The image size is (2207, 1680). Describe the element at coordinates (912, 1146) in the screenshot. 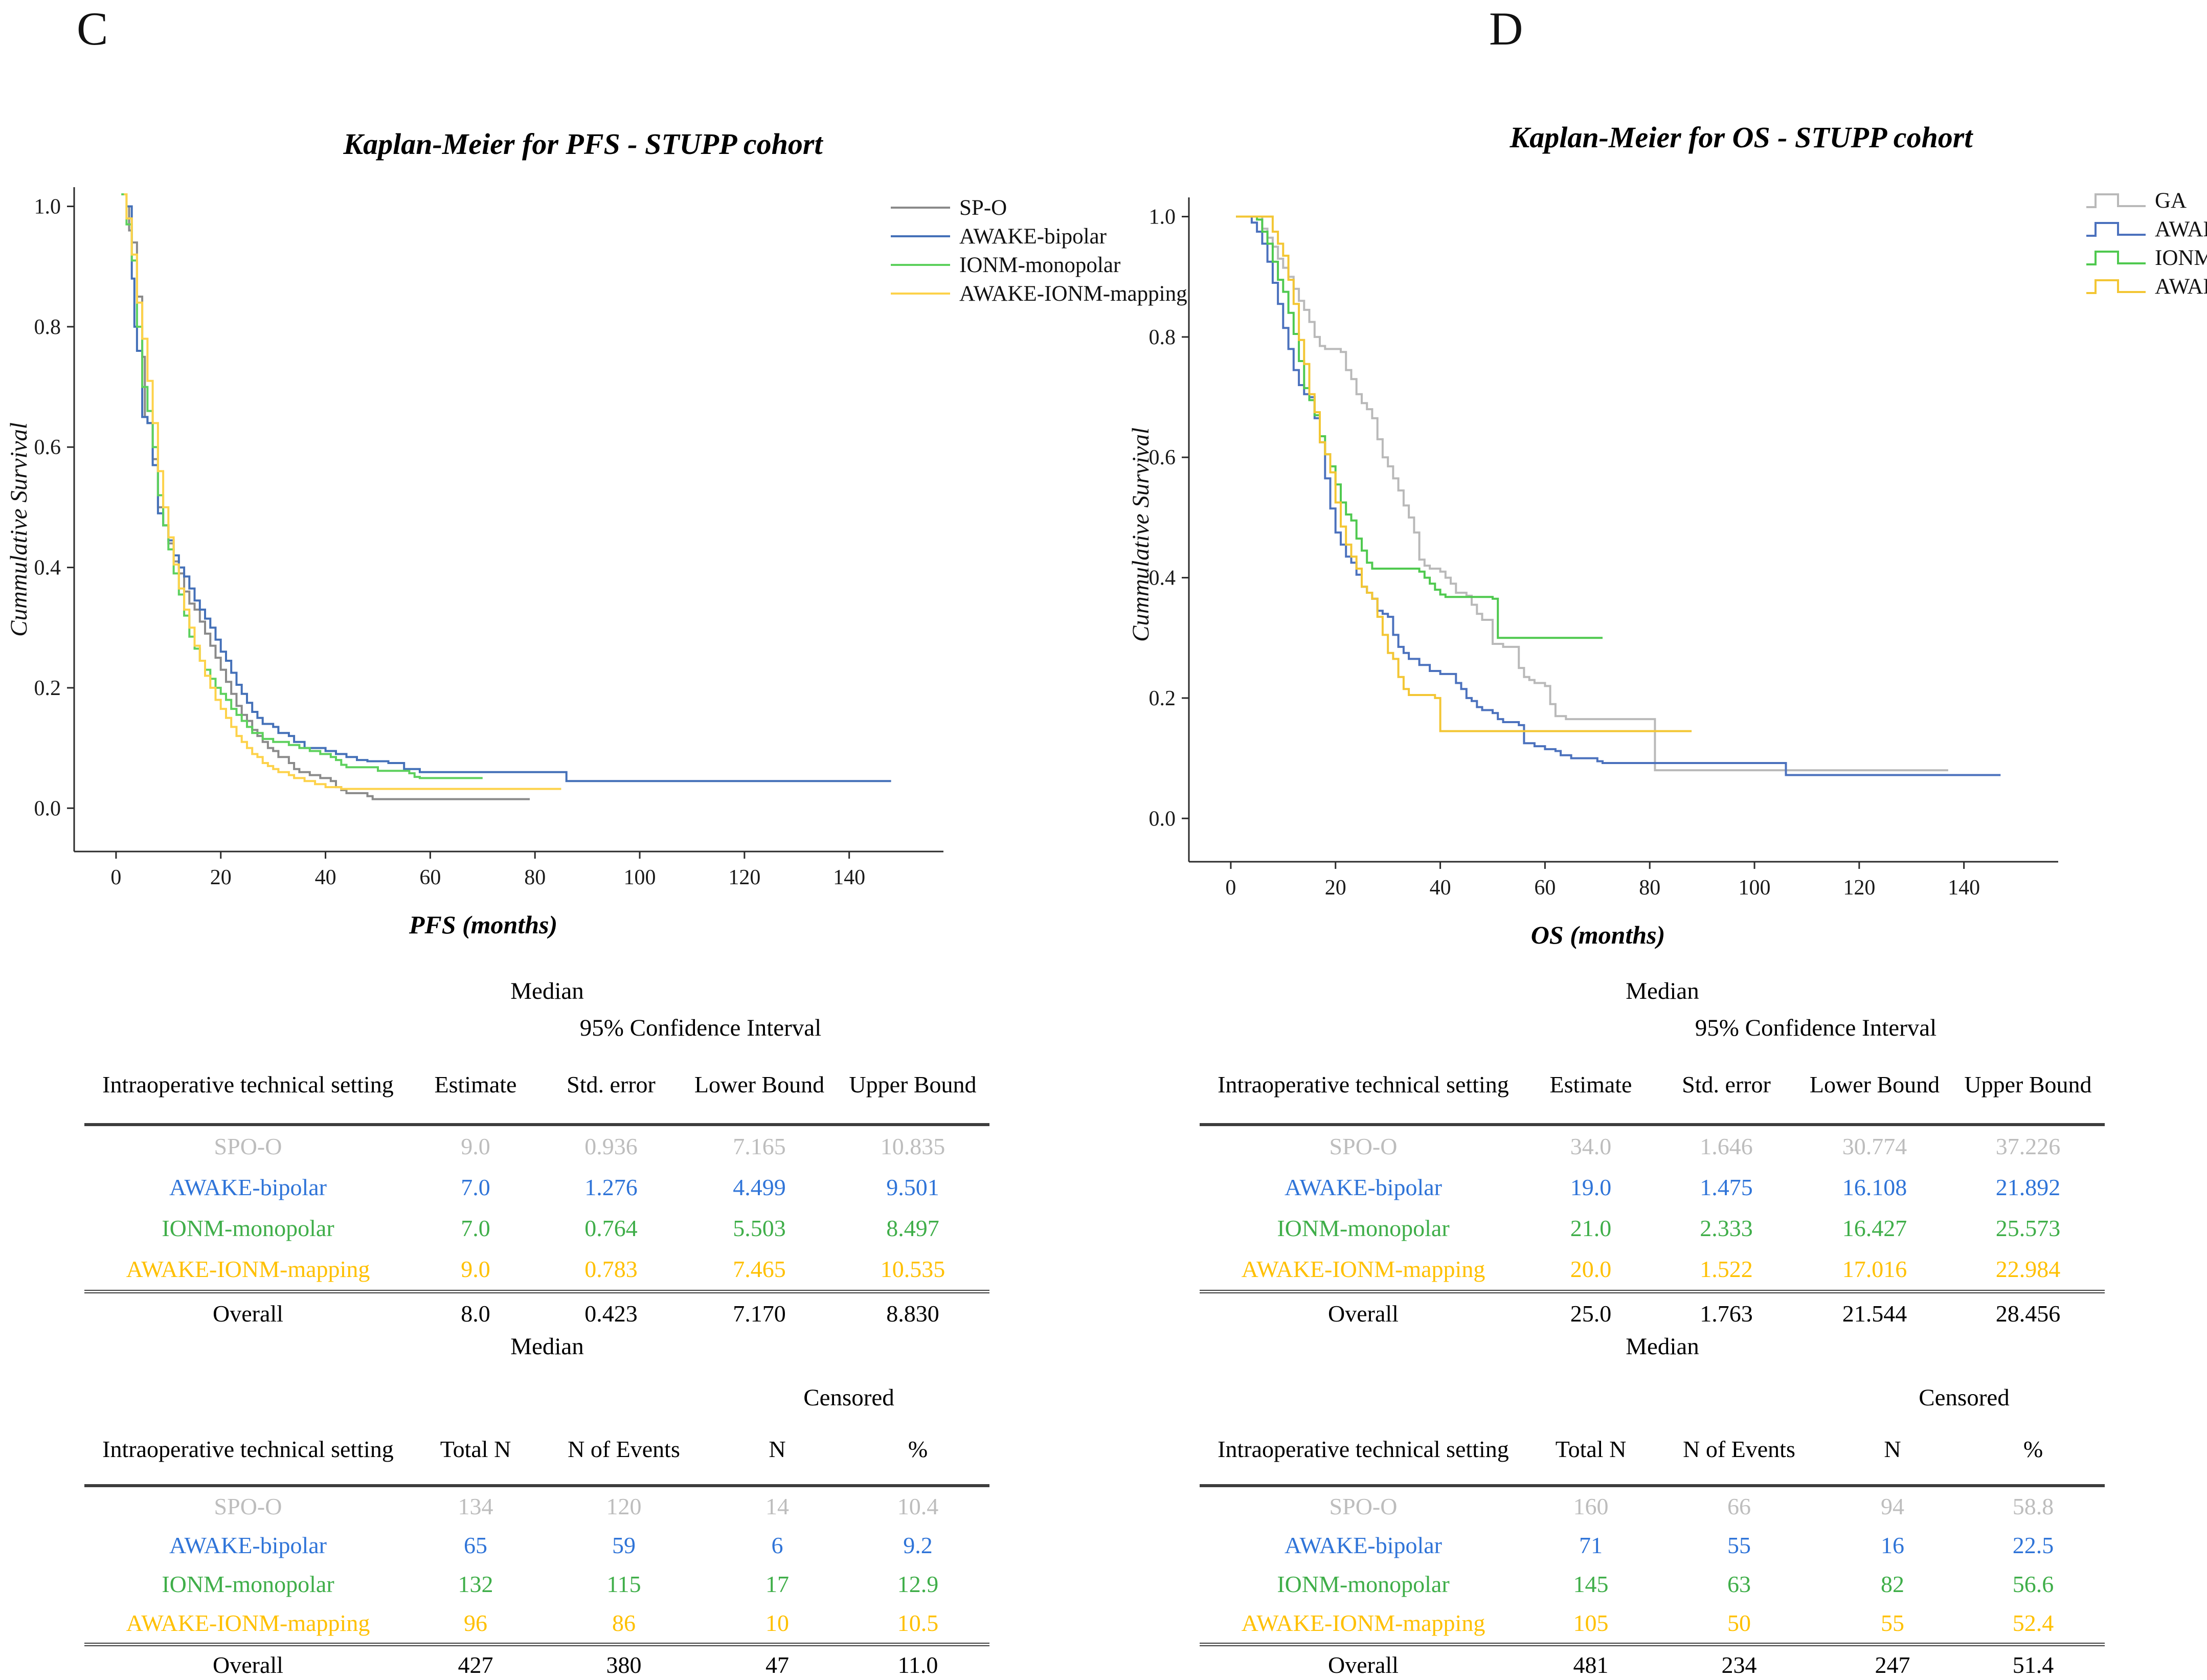

I see `table-cell: 10.835` at that location.